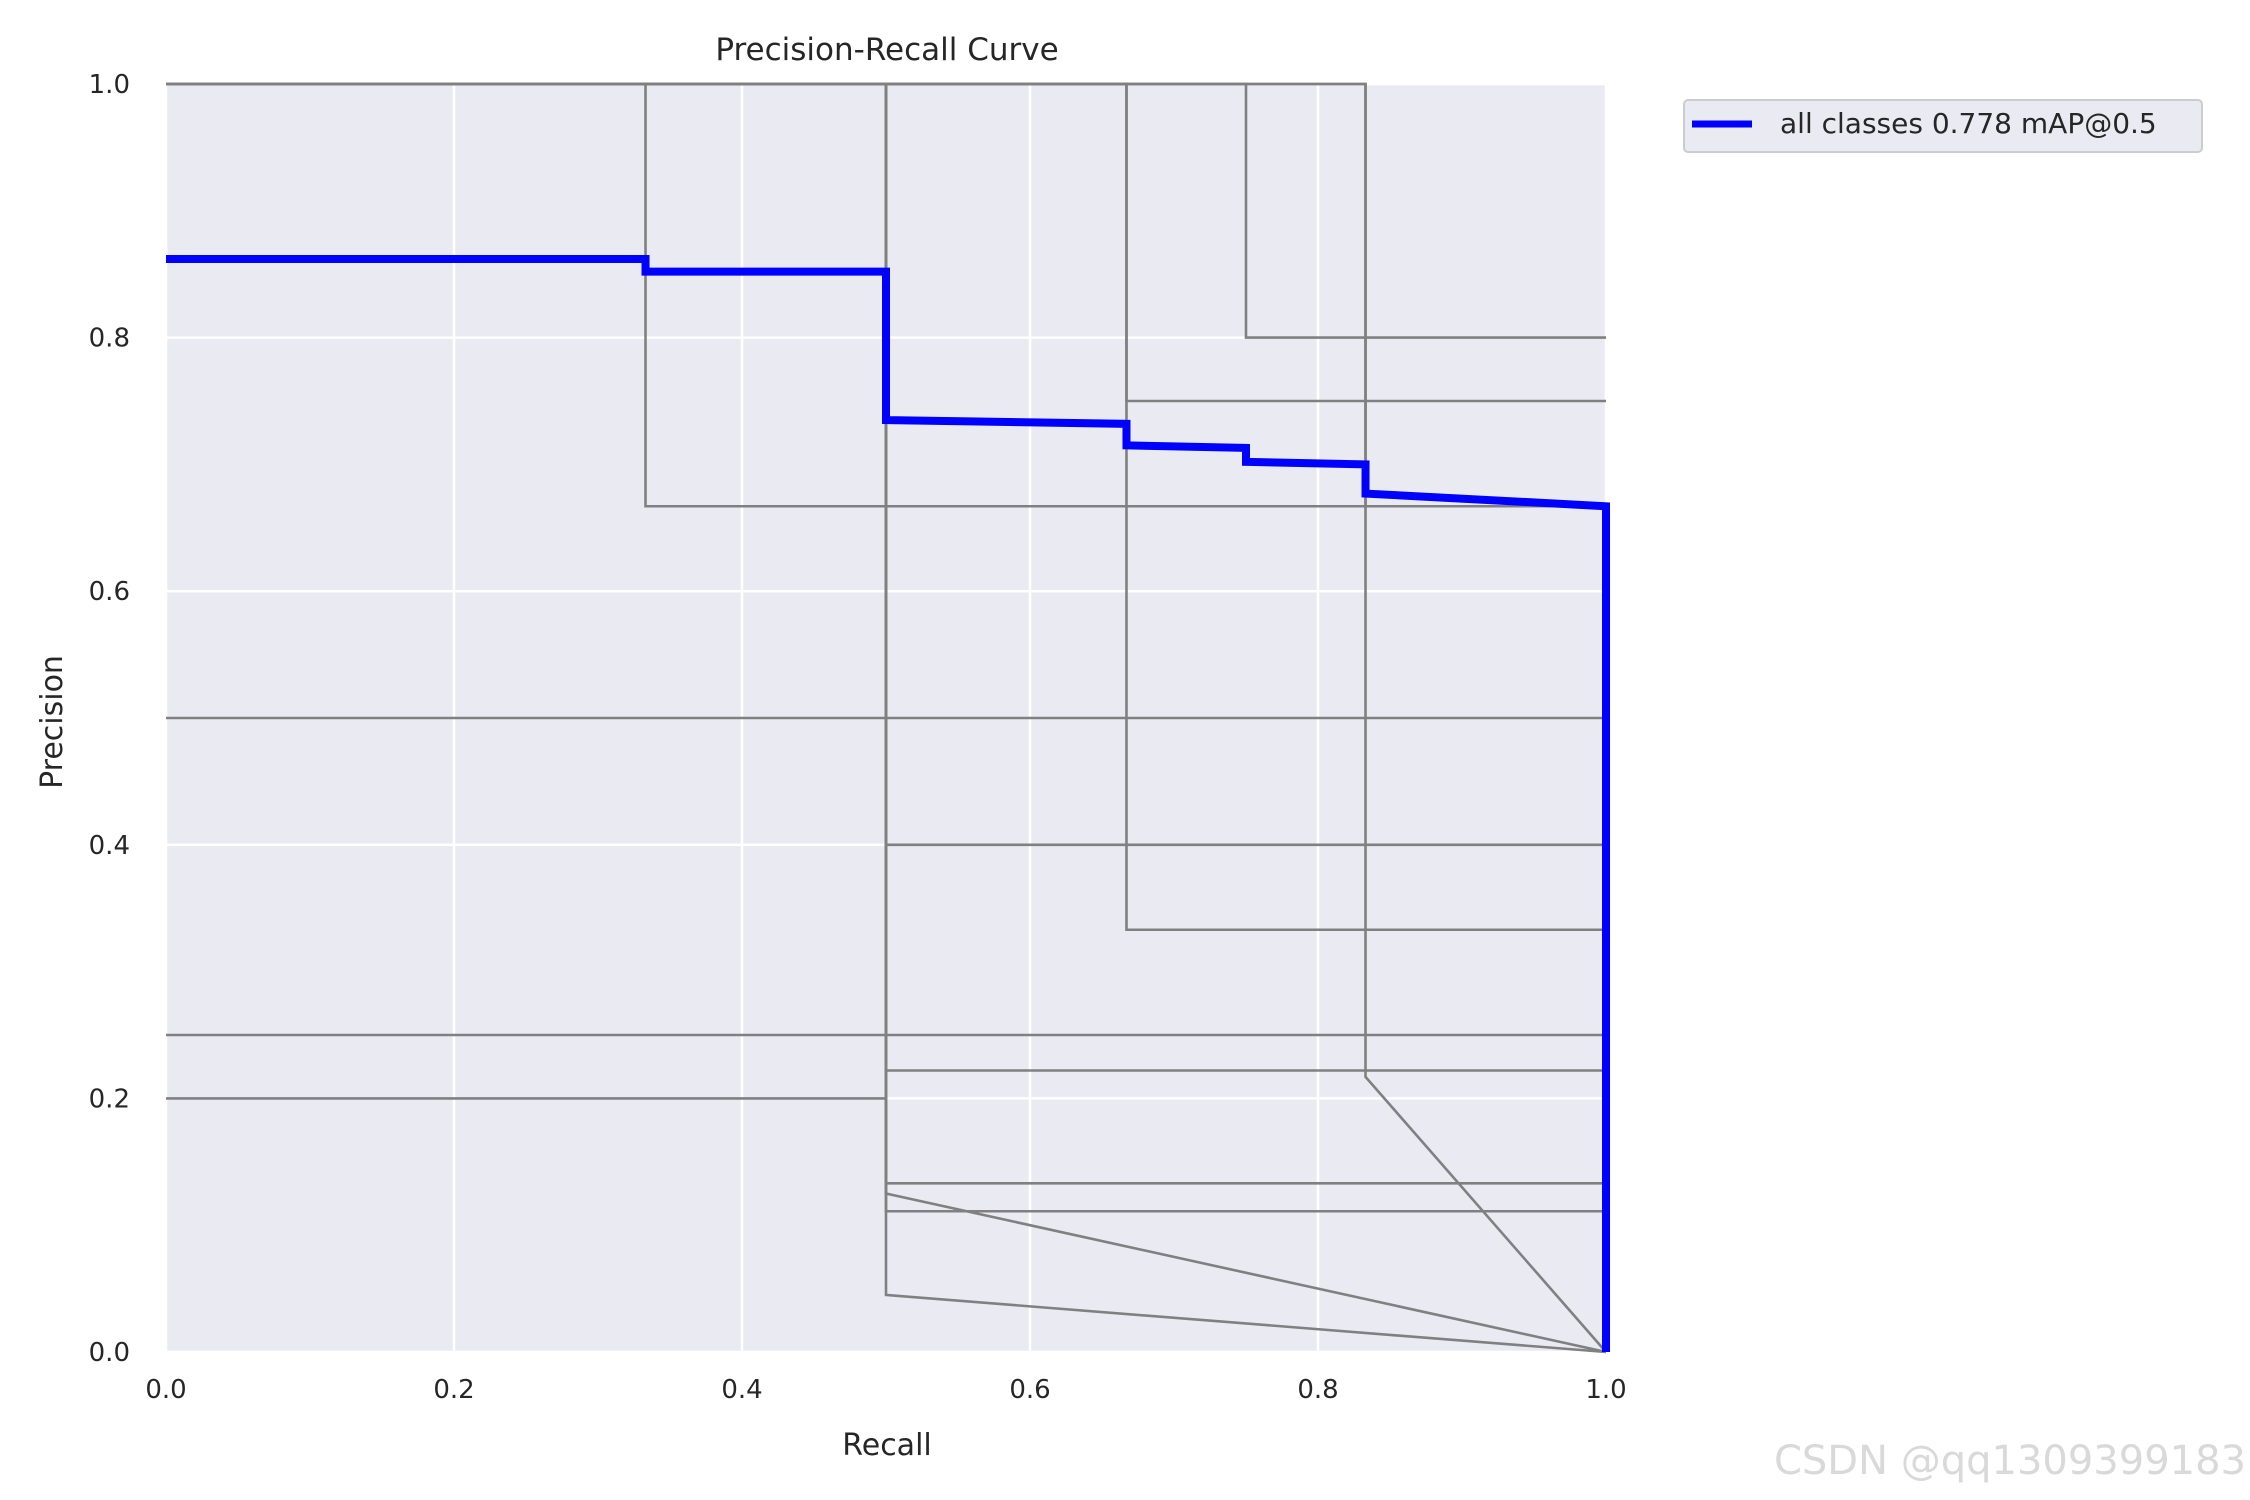 Image resolution: width=2250 pixels, height=1500 pixels. What do you see at coordinates (109, 85) in the screenshot?
I see `y-tick-label: 1.0` at bounding box center [109, 85].